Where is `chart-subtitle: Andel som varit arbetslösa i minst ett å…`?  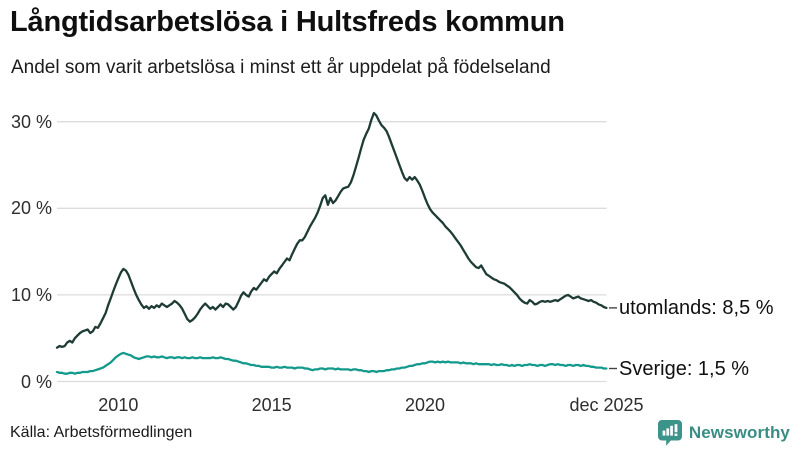
chart-subtitle: Andel som varit arbetslösa i minst ett å… is located at coordinates (281, 67).